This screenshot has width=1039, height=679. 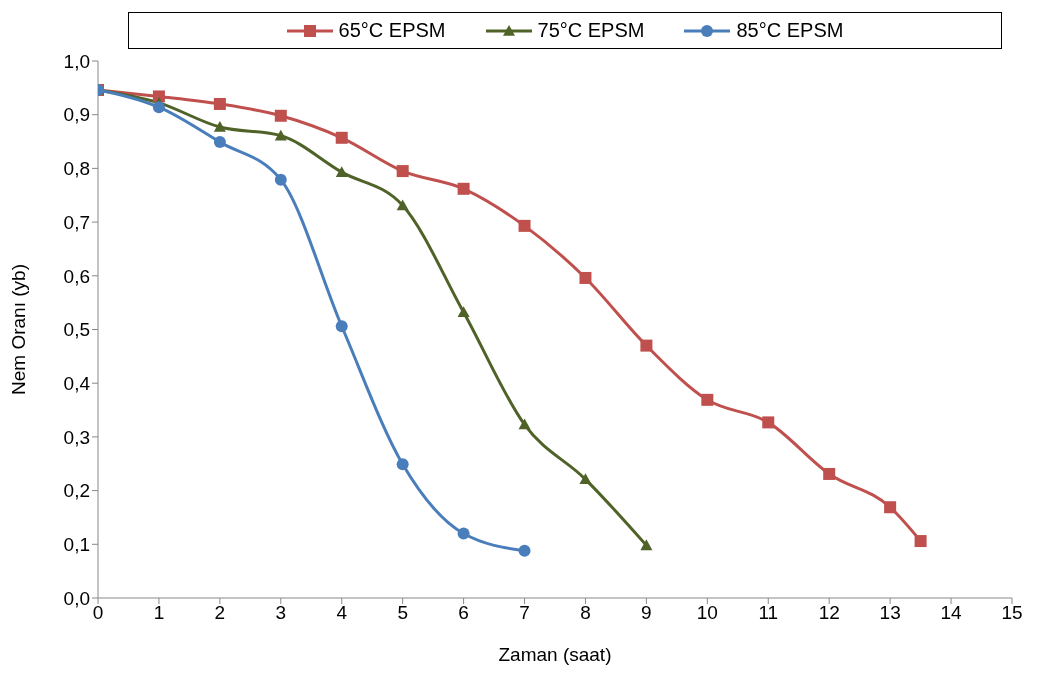 What do you see at coordinates (402, 613) in the screenshot?
I see `x-tick-label: 5` at bounding box center [402, 613].